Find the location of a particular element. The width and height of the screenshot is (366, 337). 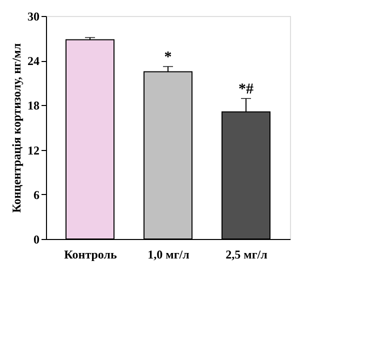

x-tick-label: 1,0 мг/л is located at coordinates (169, 255).